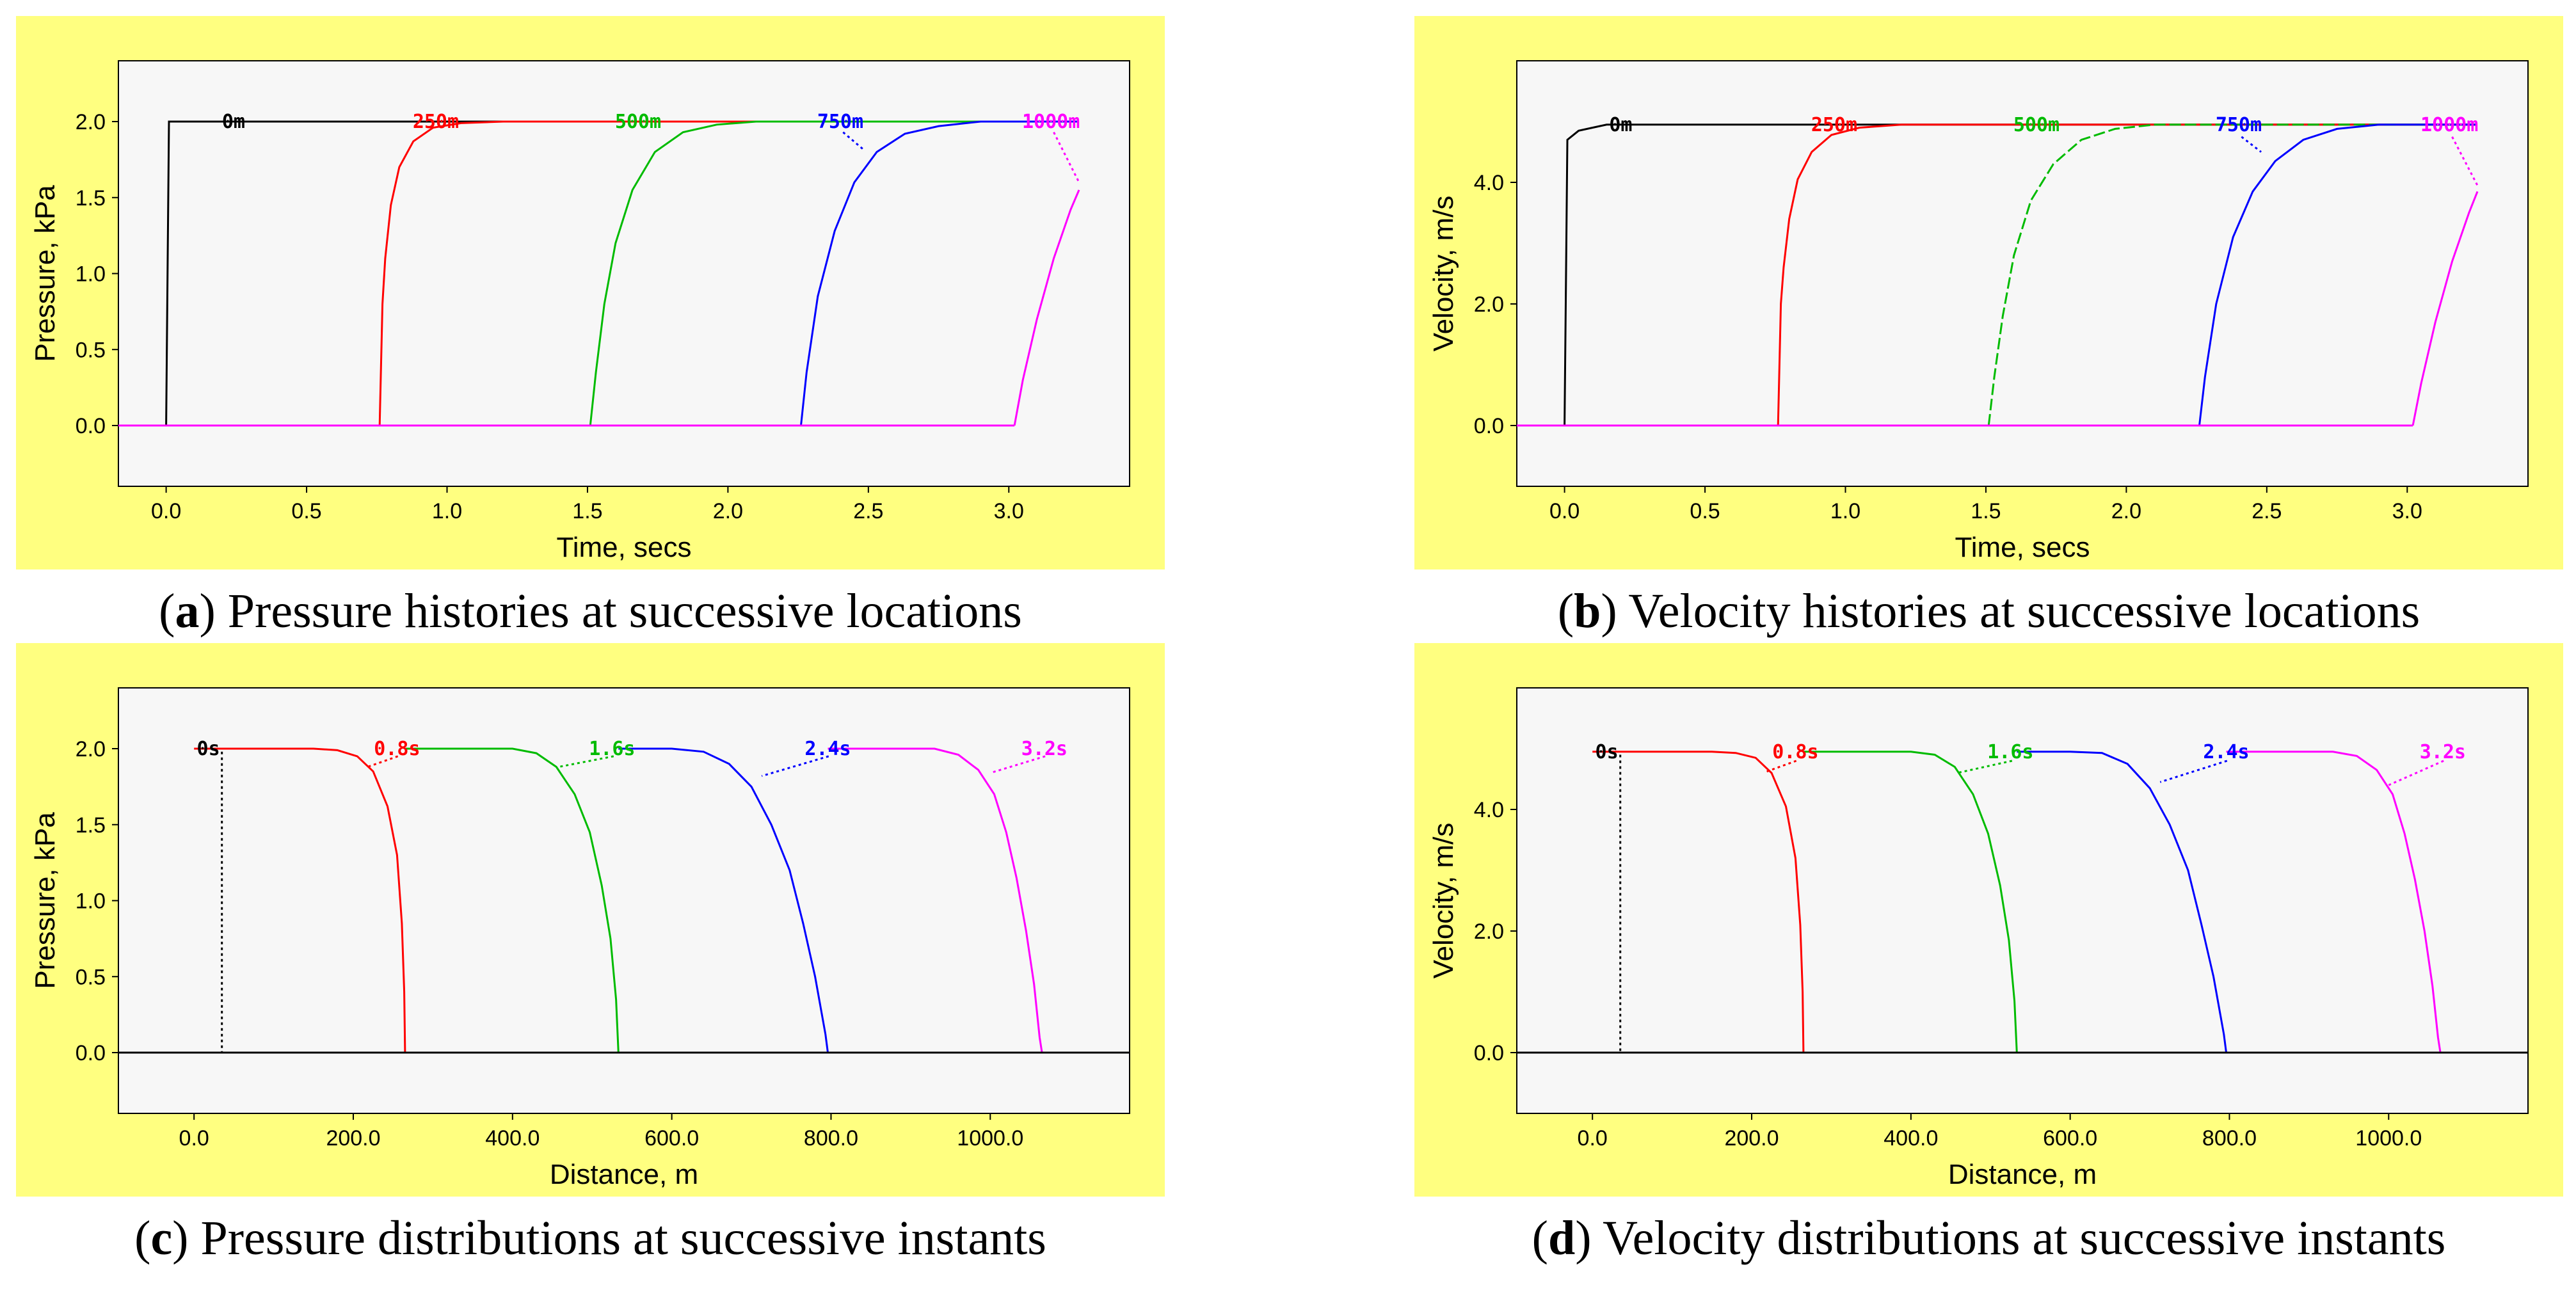  Describe the element at coordinates (2388, 1138) in the screenshot. I see `x-tick-label: 1000.0` at that location.